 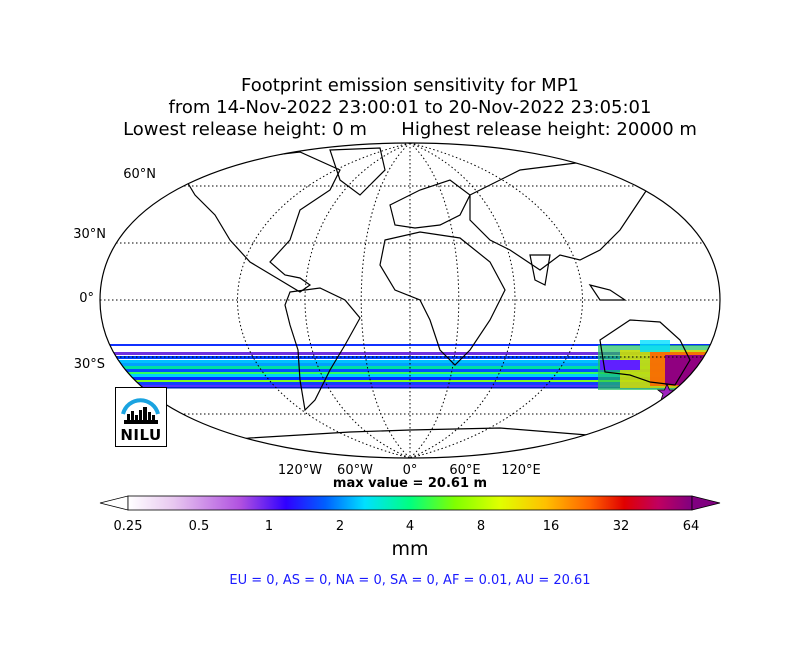 What do you see at coordinates (521, 470) in the screenshot?
I see `lon-label-120e: 120°E` at bounding box center [521, 470].